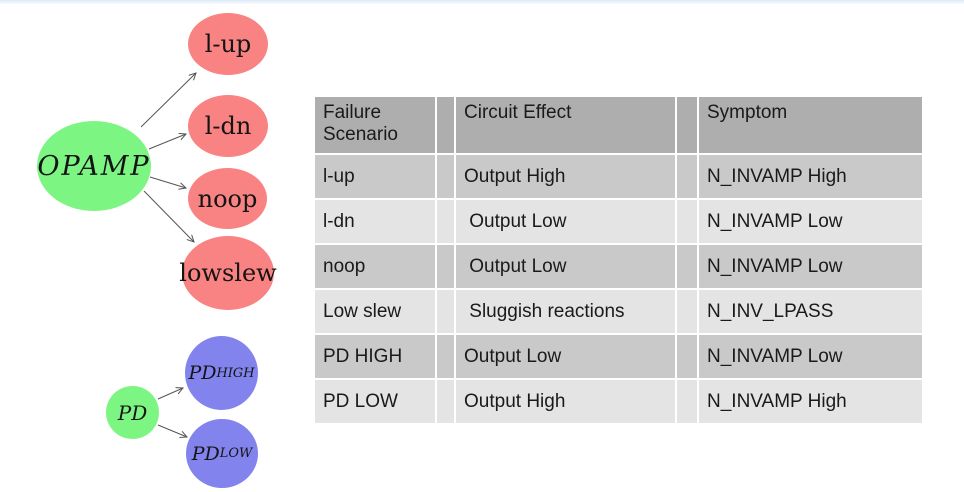 Image resolution: width=964 pixels, height=492 pixels. I want to click on pd-high-label-subscript: HIGH, so click(235, 373).